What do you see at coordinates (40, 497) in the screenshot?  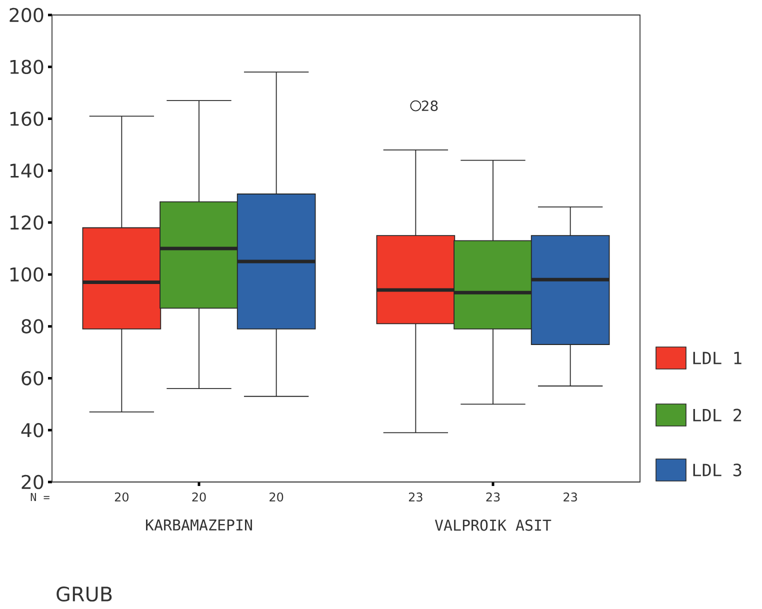 I see `text: N =` at bounding box center [40, 497].